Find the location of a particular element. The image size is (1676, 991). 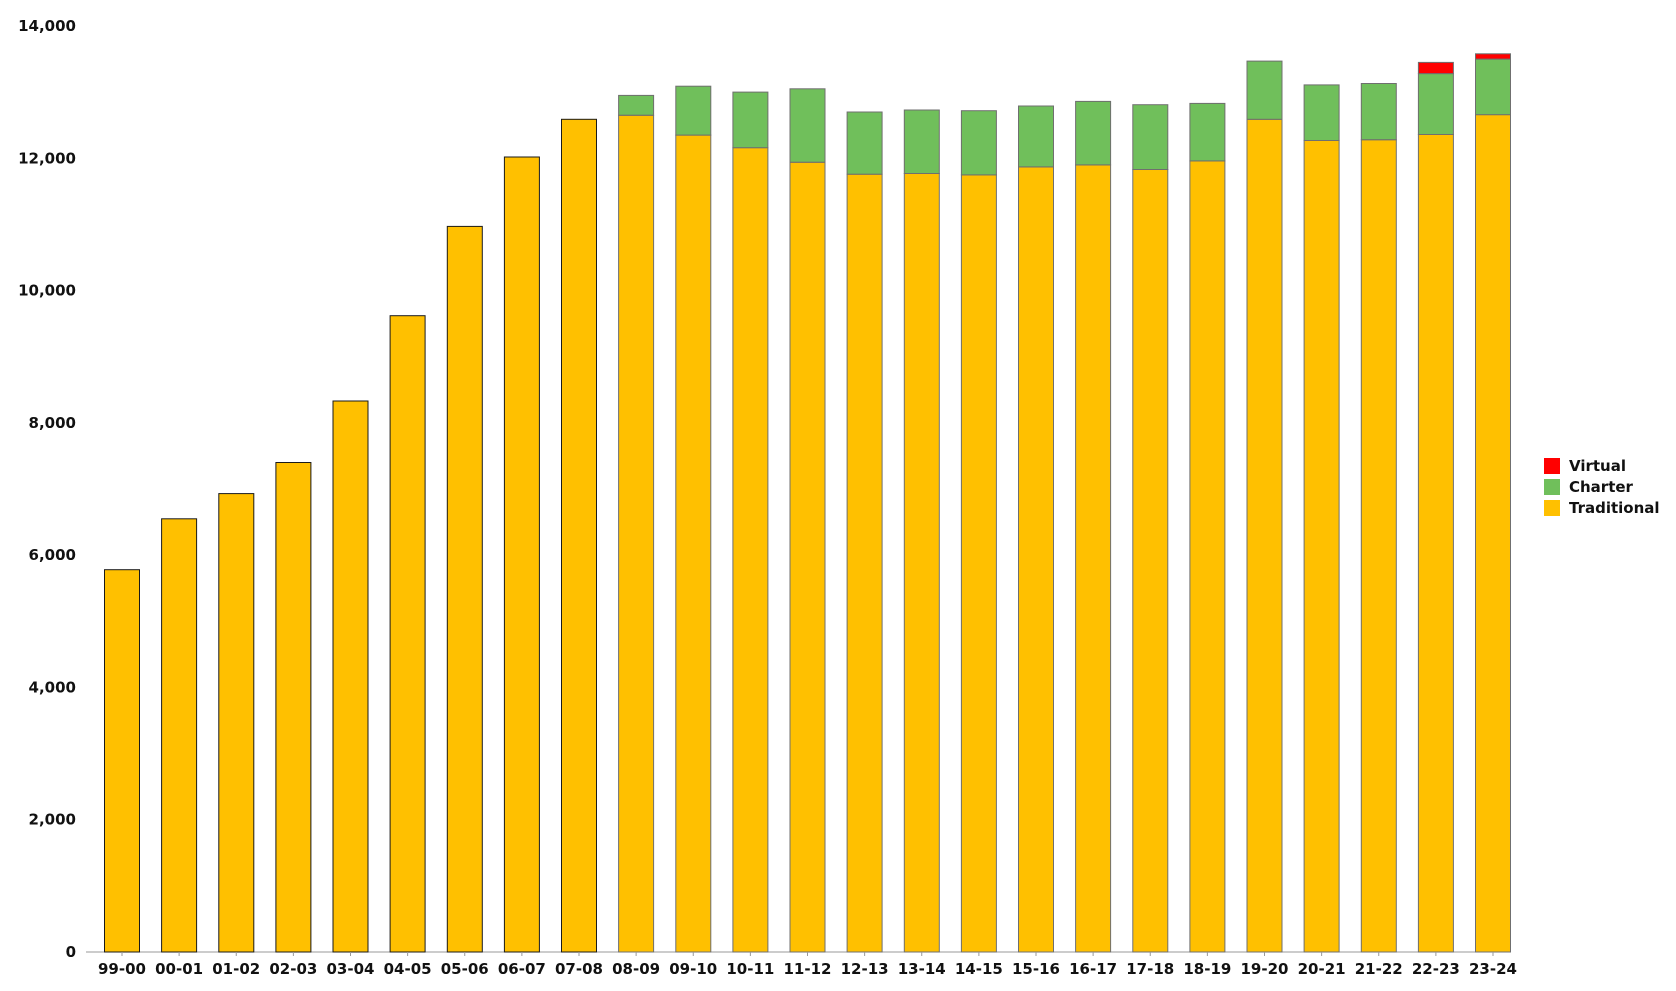

x-tick-label: 16-17 is located at coordinates (1093, 969).